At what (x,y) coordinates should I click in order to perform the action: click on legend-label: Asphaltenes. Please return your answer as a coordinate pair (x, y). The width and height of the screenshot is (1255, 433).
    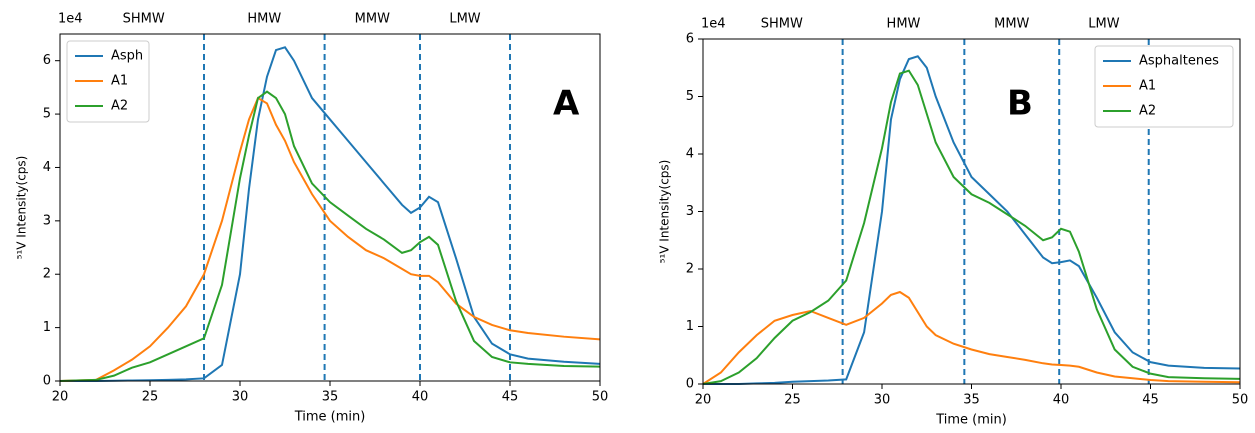
    Looking at the image, I should click on (1179, 61).